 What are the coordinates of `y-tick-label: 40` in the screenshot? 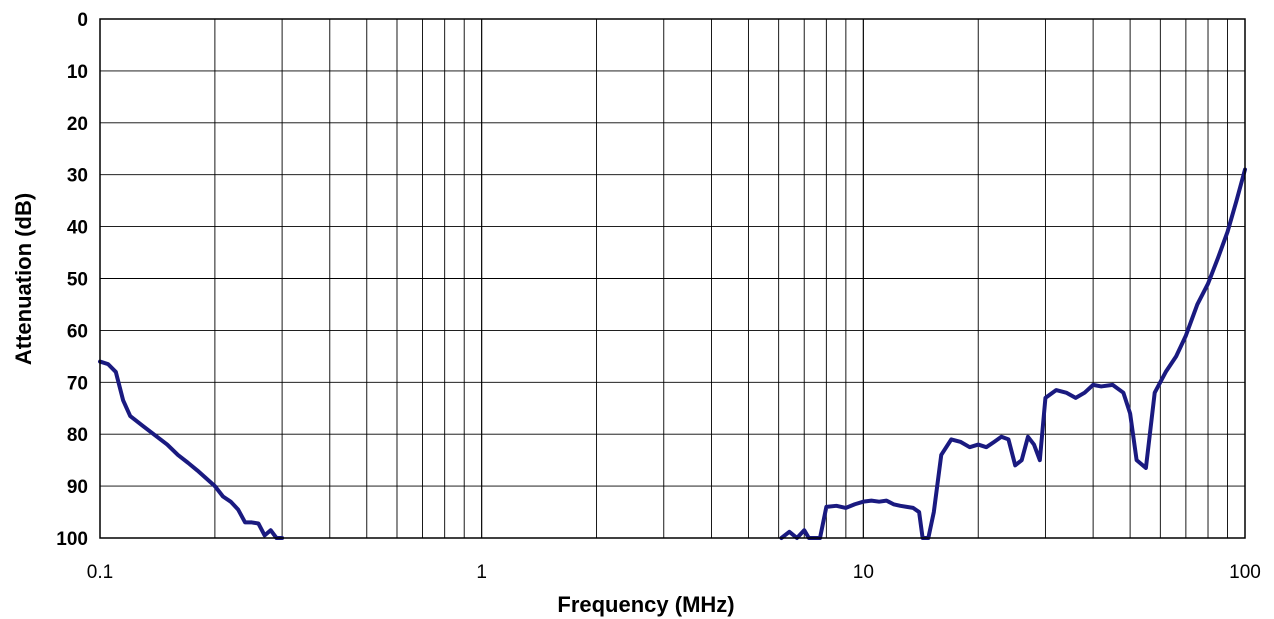 It's located at (77, 228).